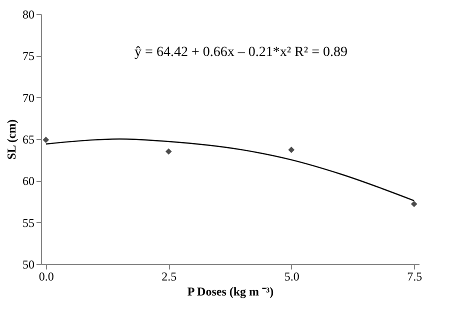 The image size is (456, 325). I want to click on x-axis-title: P Doses (kg m ⁻³), so click(230, 291).